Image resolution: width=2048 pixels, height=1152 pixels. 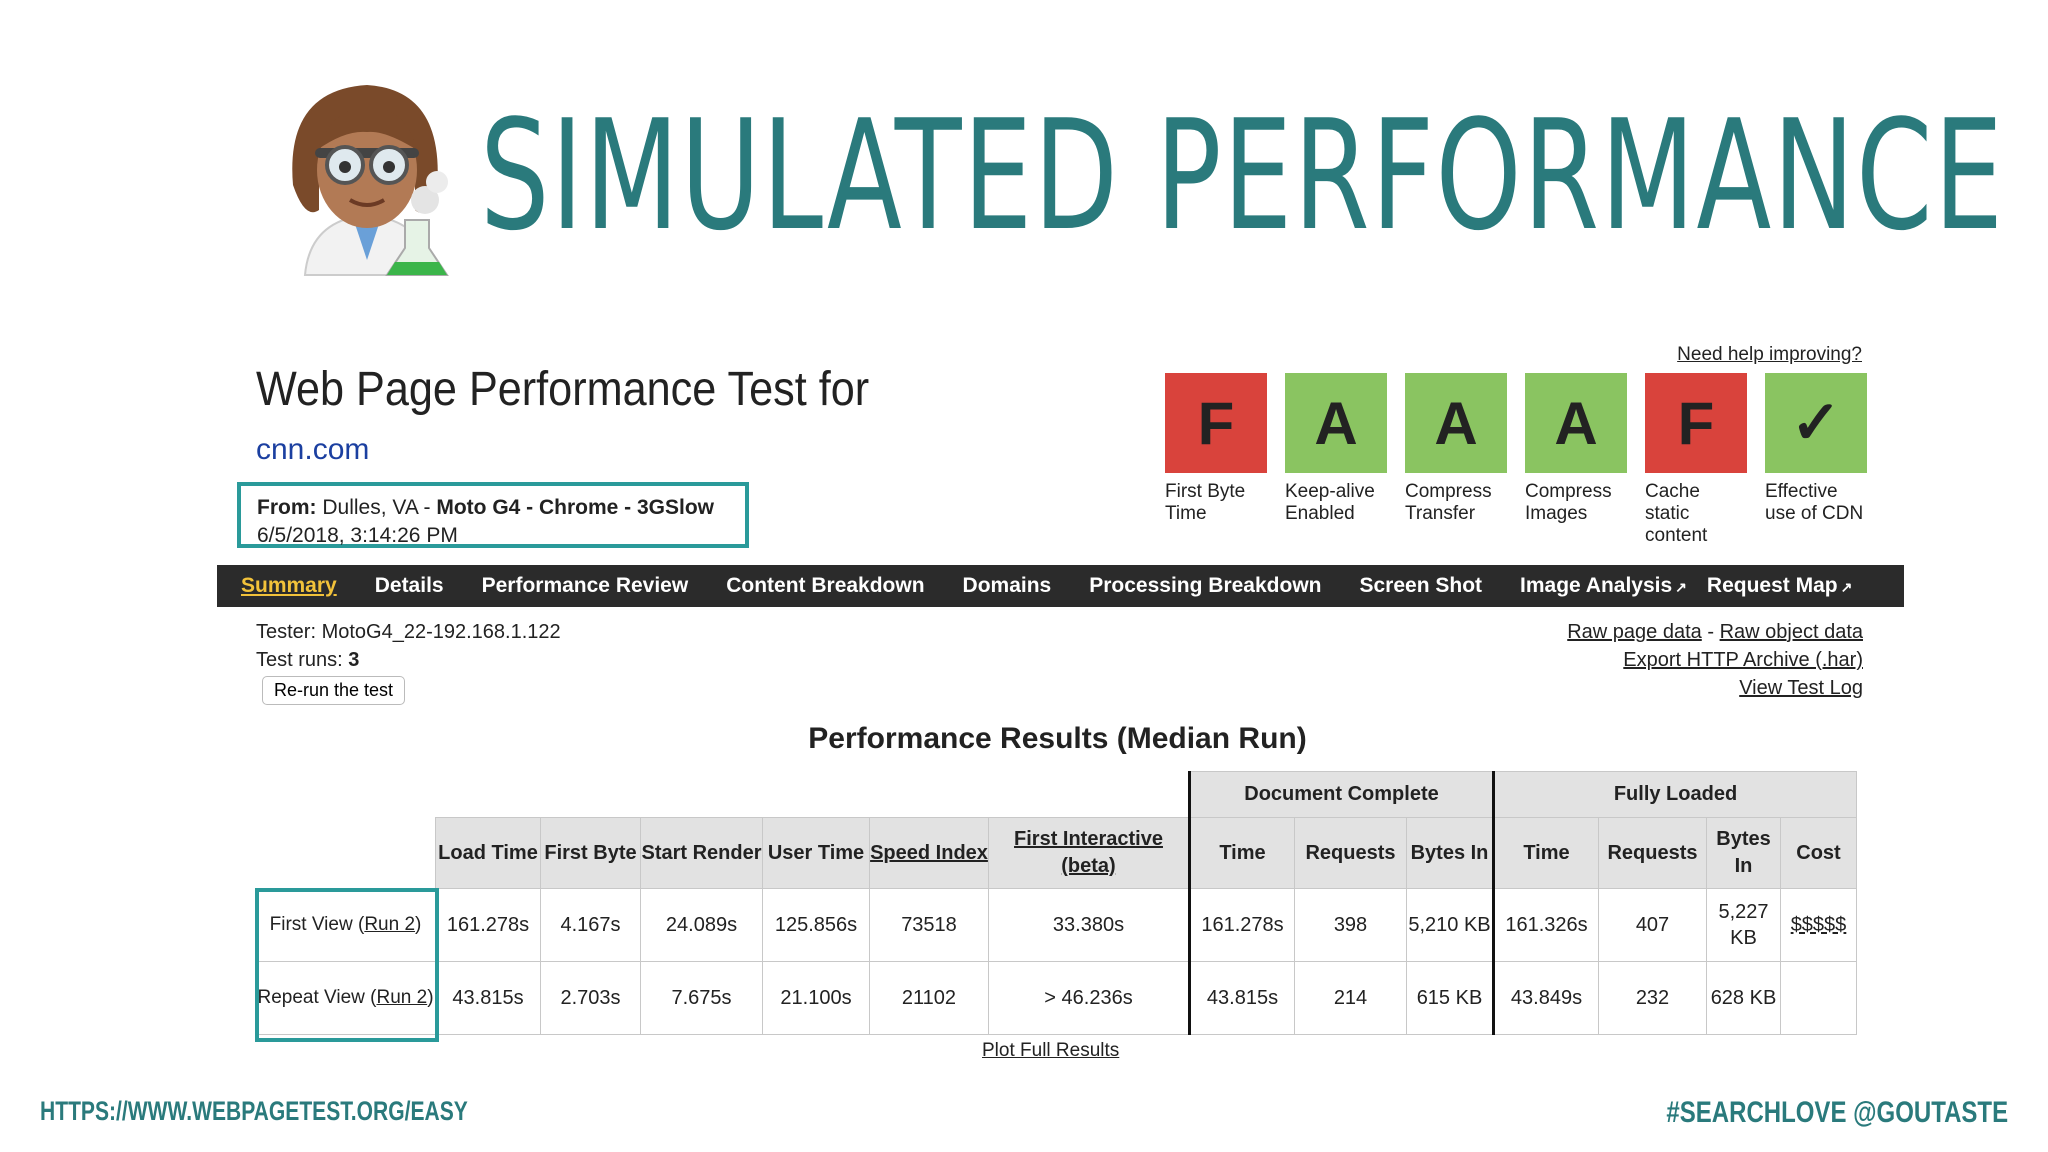 I want to click on cell-first-byte: 4.167s, so click(x=590, y=925).